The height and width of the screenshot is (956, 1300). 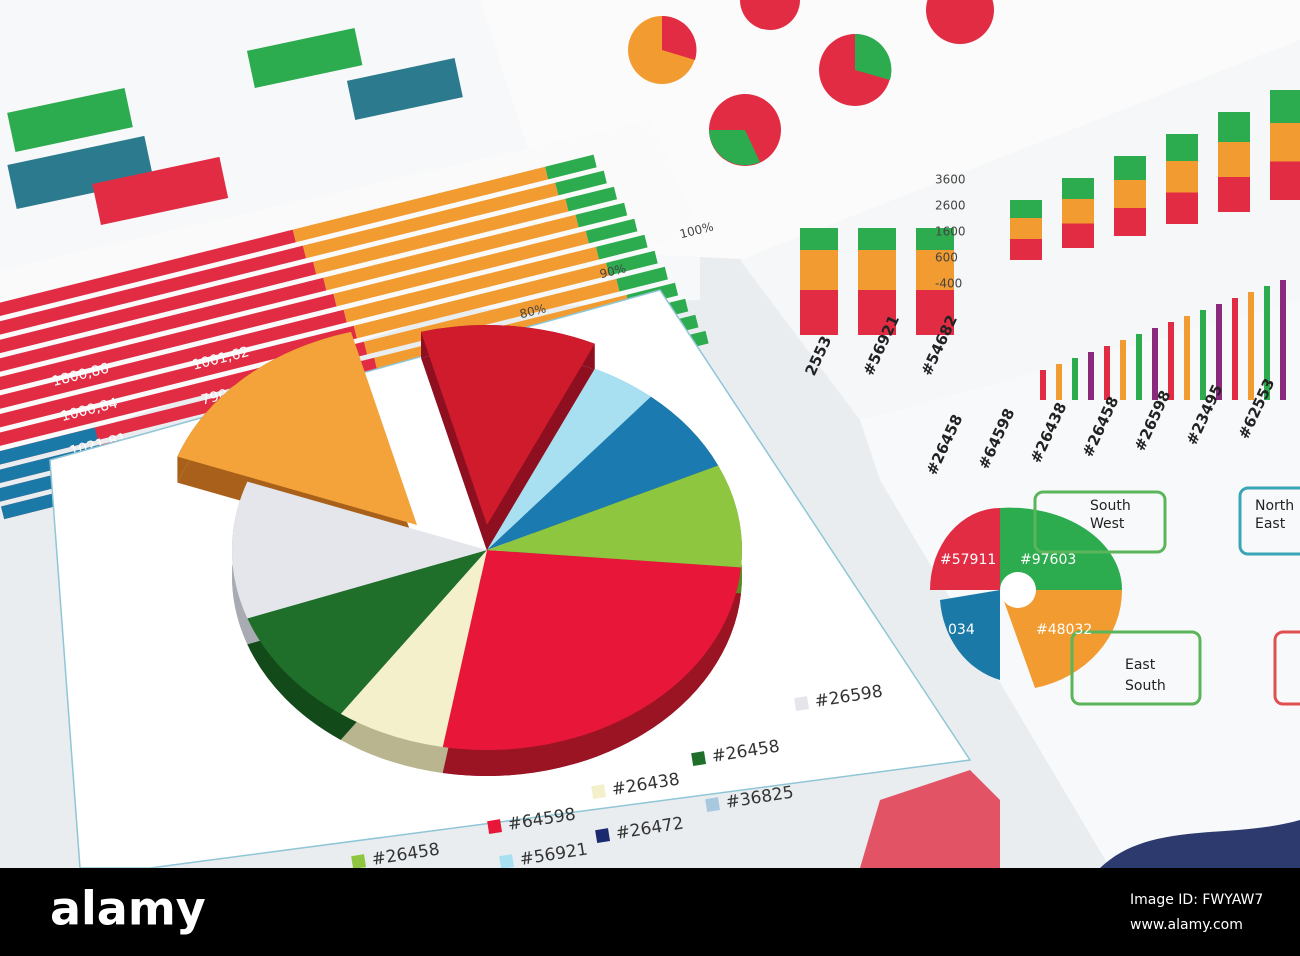 What do you see at coordinates (948, 284) in the screenshot?
I see `axis-label: -400` at bounding box center [948, 284].